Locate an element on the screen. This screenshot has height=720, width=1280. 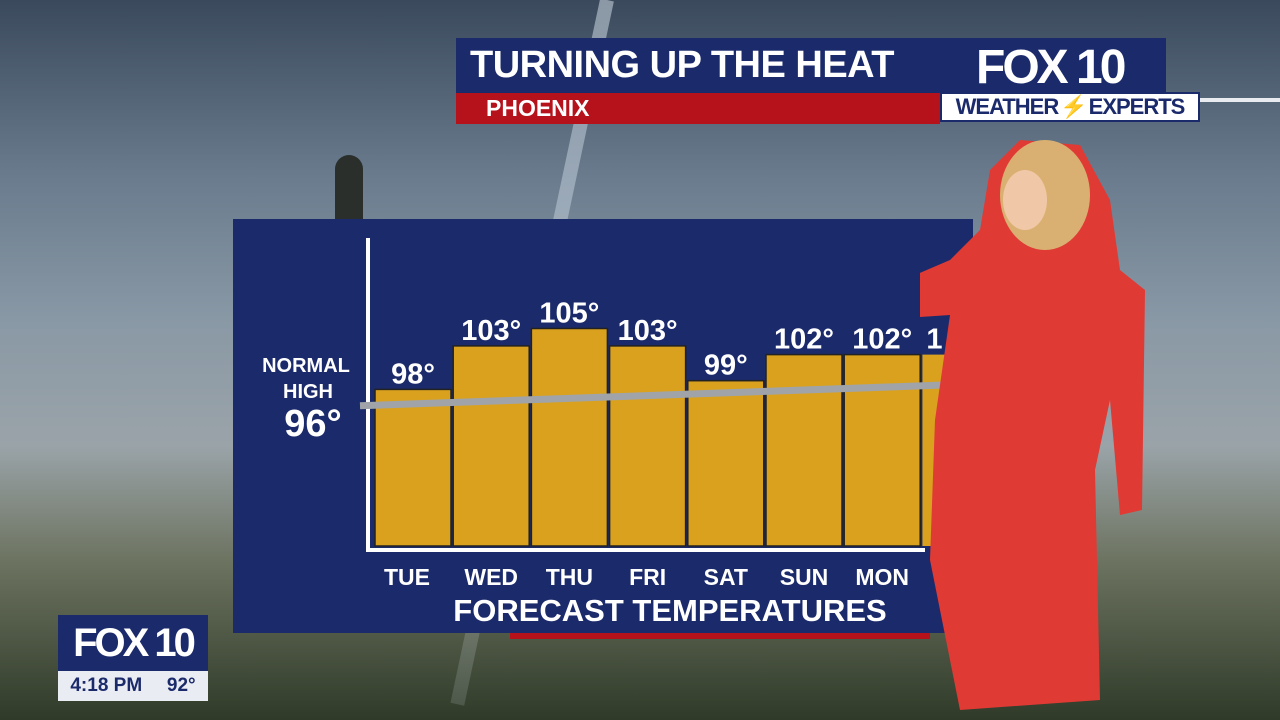
bar-sat is located at coordinates (726, 463).